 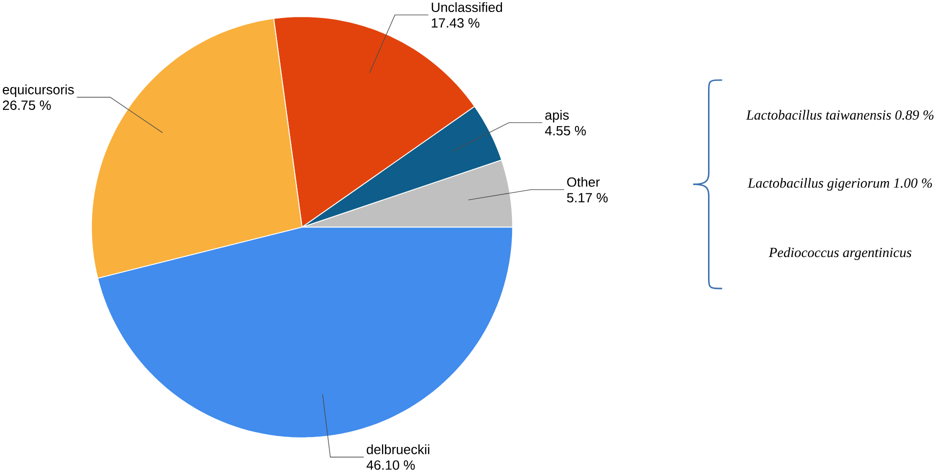 I want to click on data-label: 26.75 %, so click(x=26, y=105).